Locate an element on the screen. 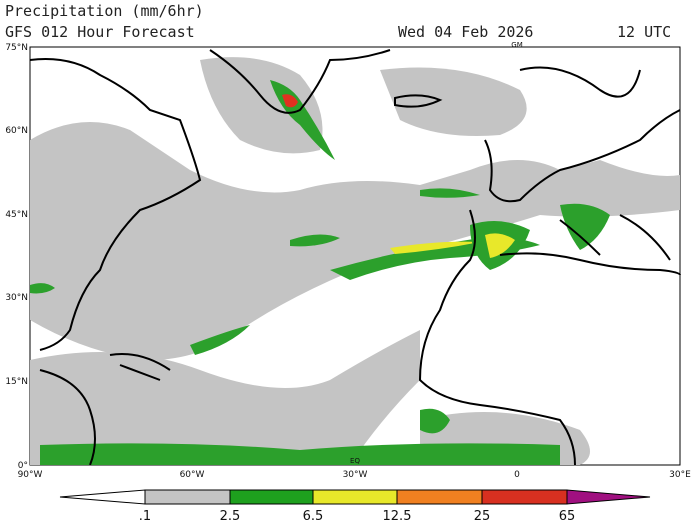 This screenshot has width=700, height=525. marker-label: EQ is located at coordinates (355, 461).